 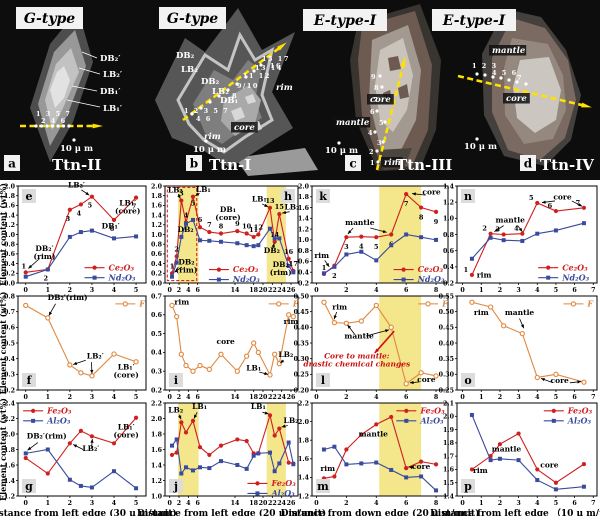 I want to click on scale-dot, so click(x=74, y=140).